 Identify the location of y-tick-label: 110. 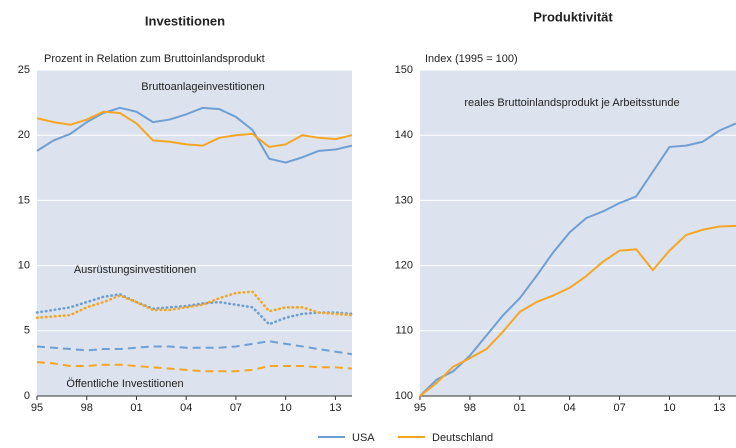
(404, 331).